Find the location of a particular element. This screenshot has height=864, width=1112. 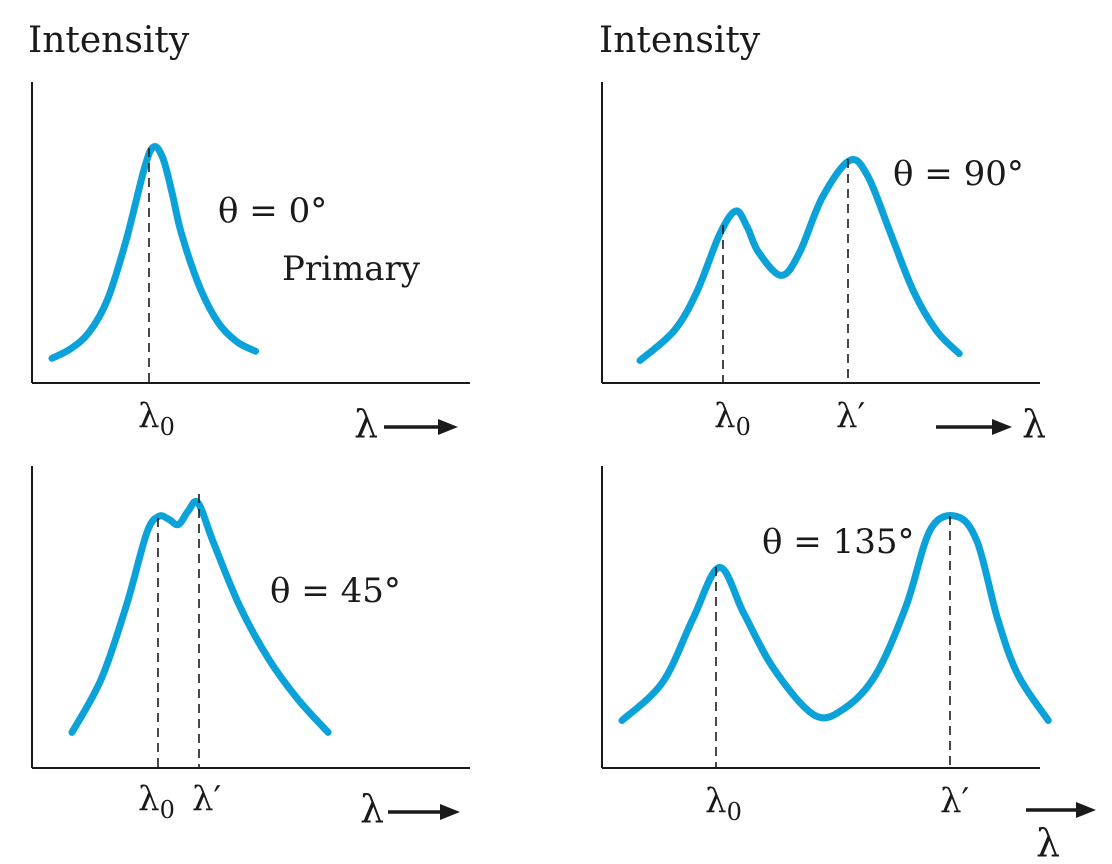

theta-label: θ = 90° is located at coordinates (958, 174).